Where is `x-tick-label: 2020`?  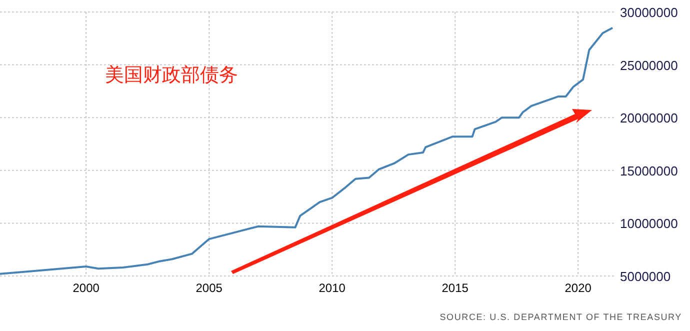
x-tick-label: 2020 is located at coordinates (578, 288).